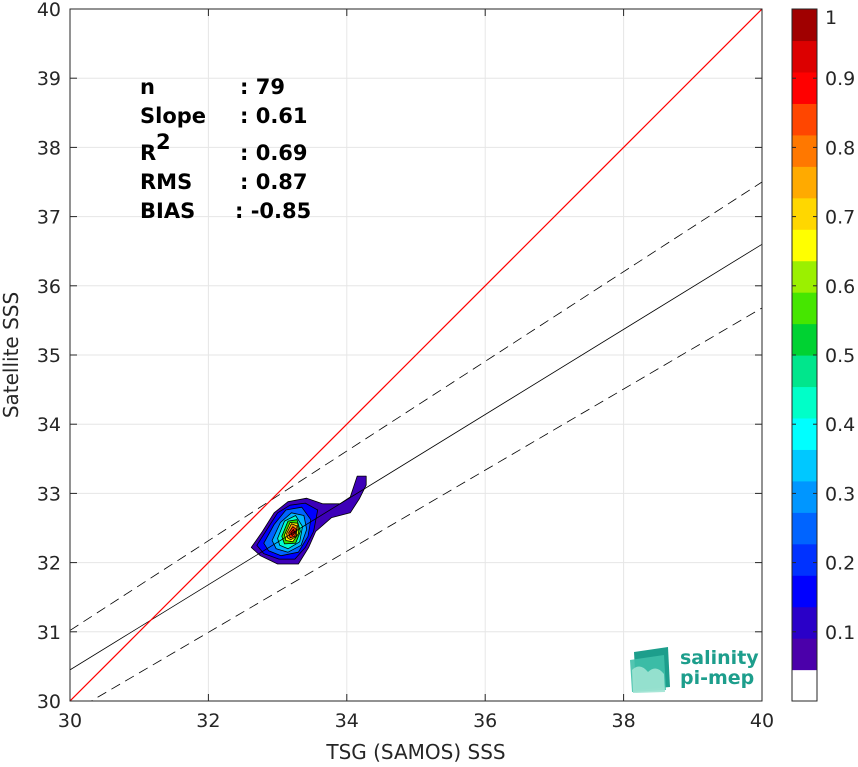  Describe the element at coordinates (11, 355) in the screenshot. I see `y-axis-label: Satellite SSS` at that location.